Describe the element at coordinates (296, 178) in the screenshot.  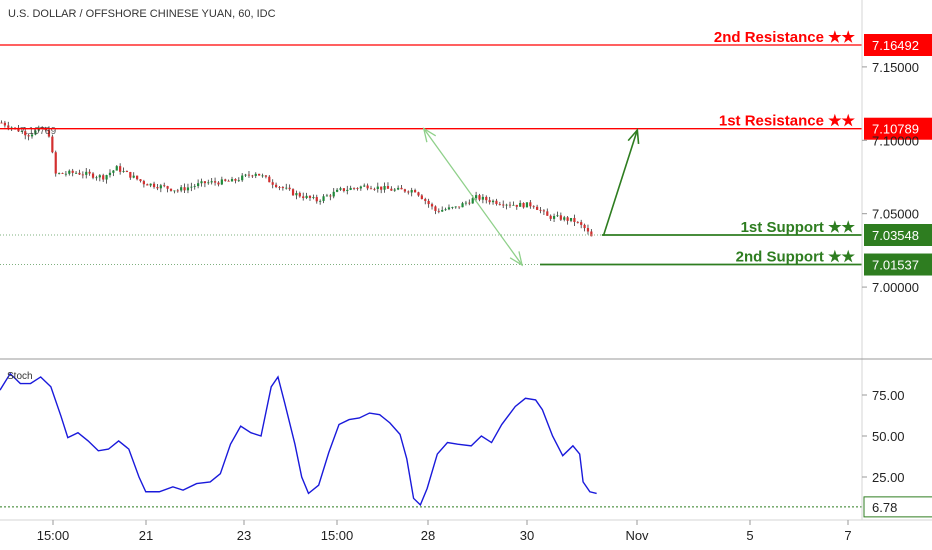
I see `price-pane: 7.10789` at that location.